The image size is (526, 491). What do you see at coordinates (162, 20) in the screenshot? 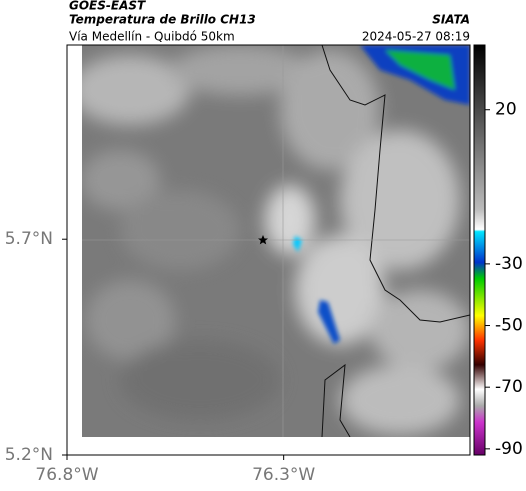
I see `title: Temperatura de Brillo CH13` at bounding box center [162, 20].